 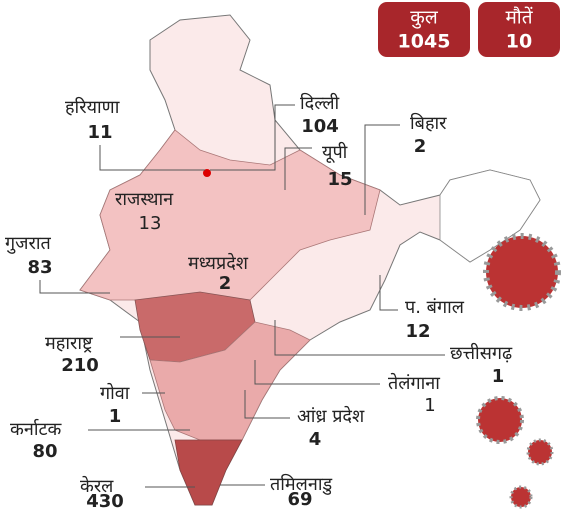 I want to click on state-name: गोवा, so click(x=115, y=393).